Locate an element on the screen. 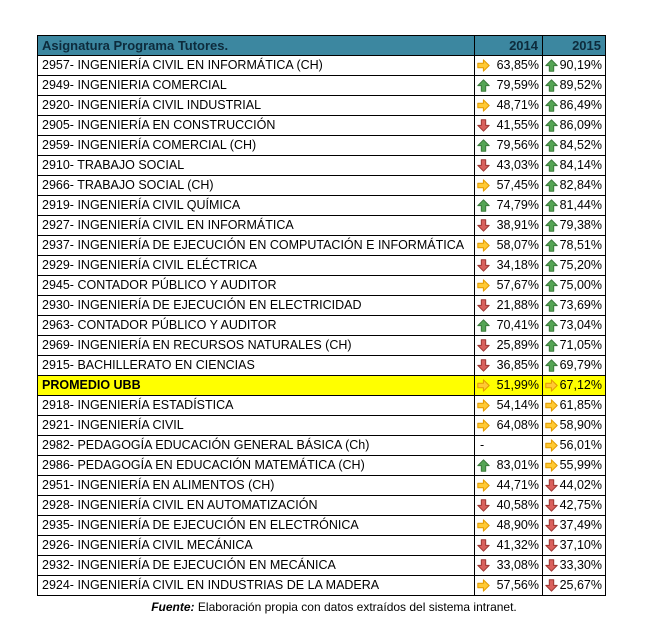  value-2014-cell: 34,18% is located at coordinates (508, 265).